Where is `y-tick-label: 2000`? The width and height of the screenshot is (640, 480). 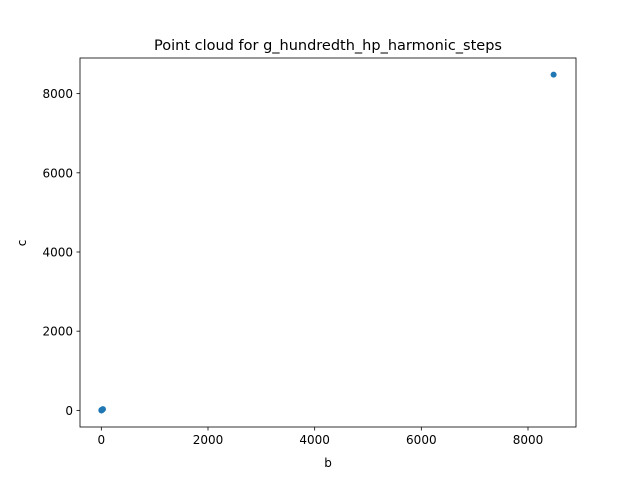
y-tick-label: 2000 is located at coordinates (57, 332).